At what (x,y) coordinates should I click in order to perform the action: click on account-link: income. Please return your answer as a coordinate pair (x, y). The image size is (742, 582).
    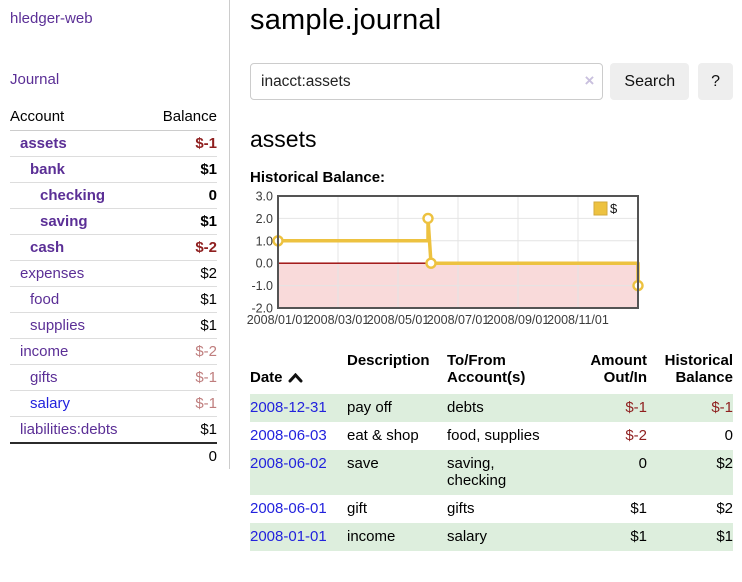
    Looking at the image, I should click on (44, 351).